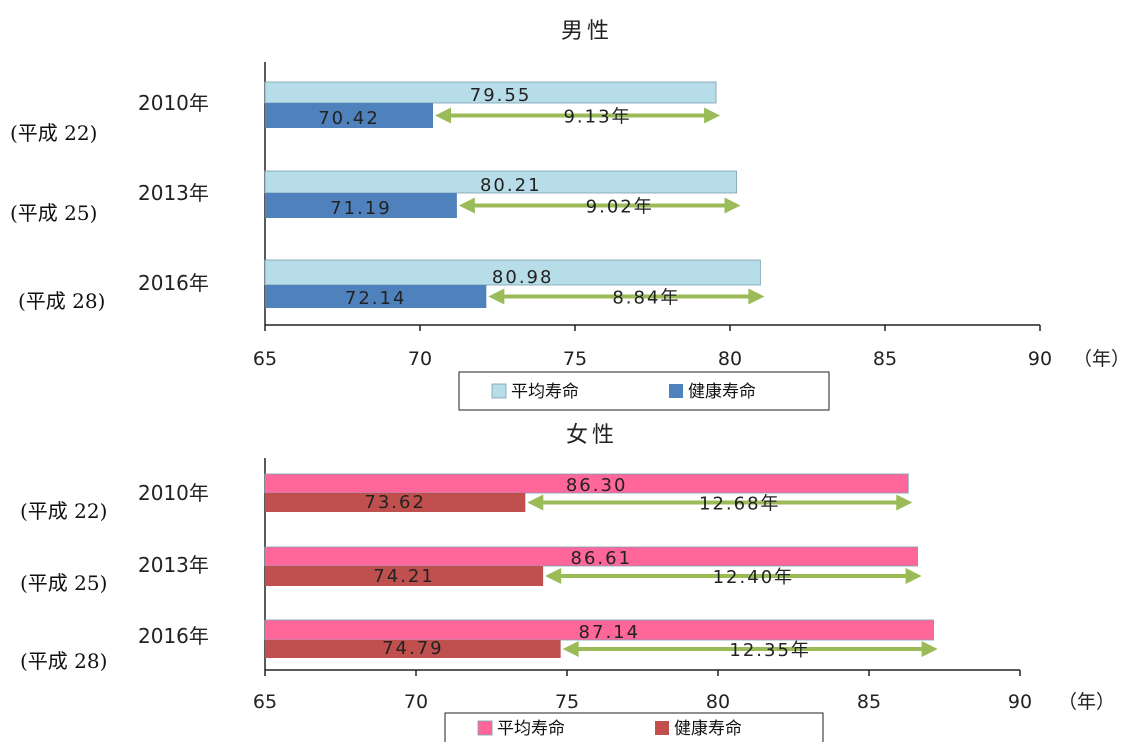  I want to click on value-label-healthy: 73.62, so click(395, 502).